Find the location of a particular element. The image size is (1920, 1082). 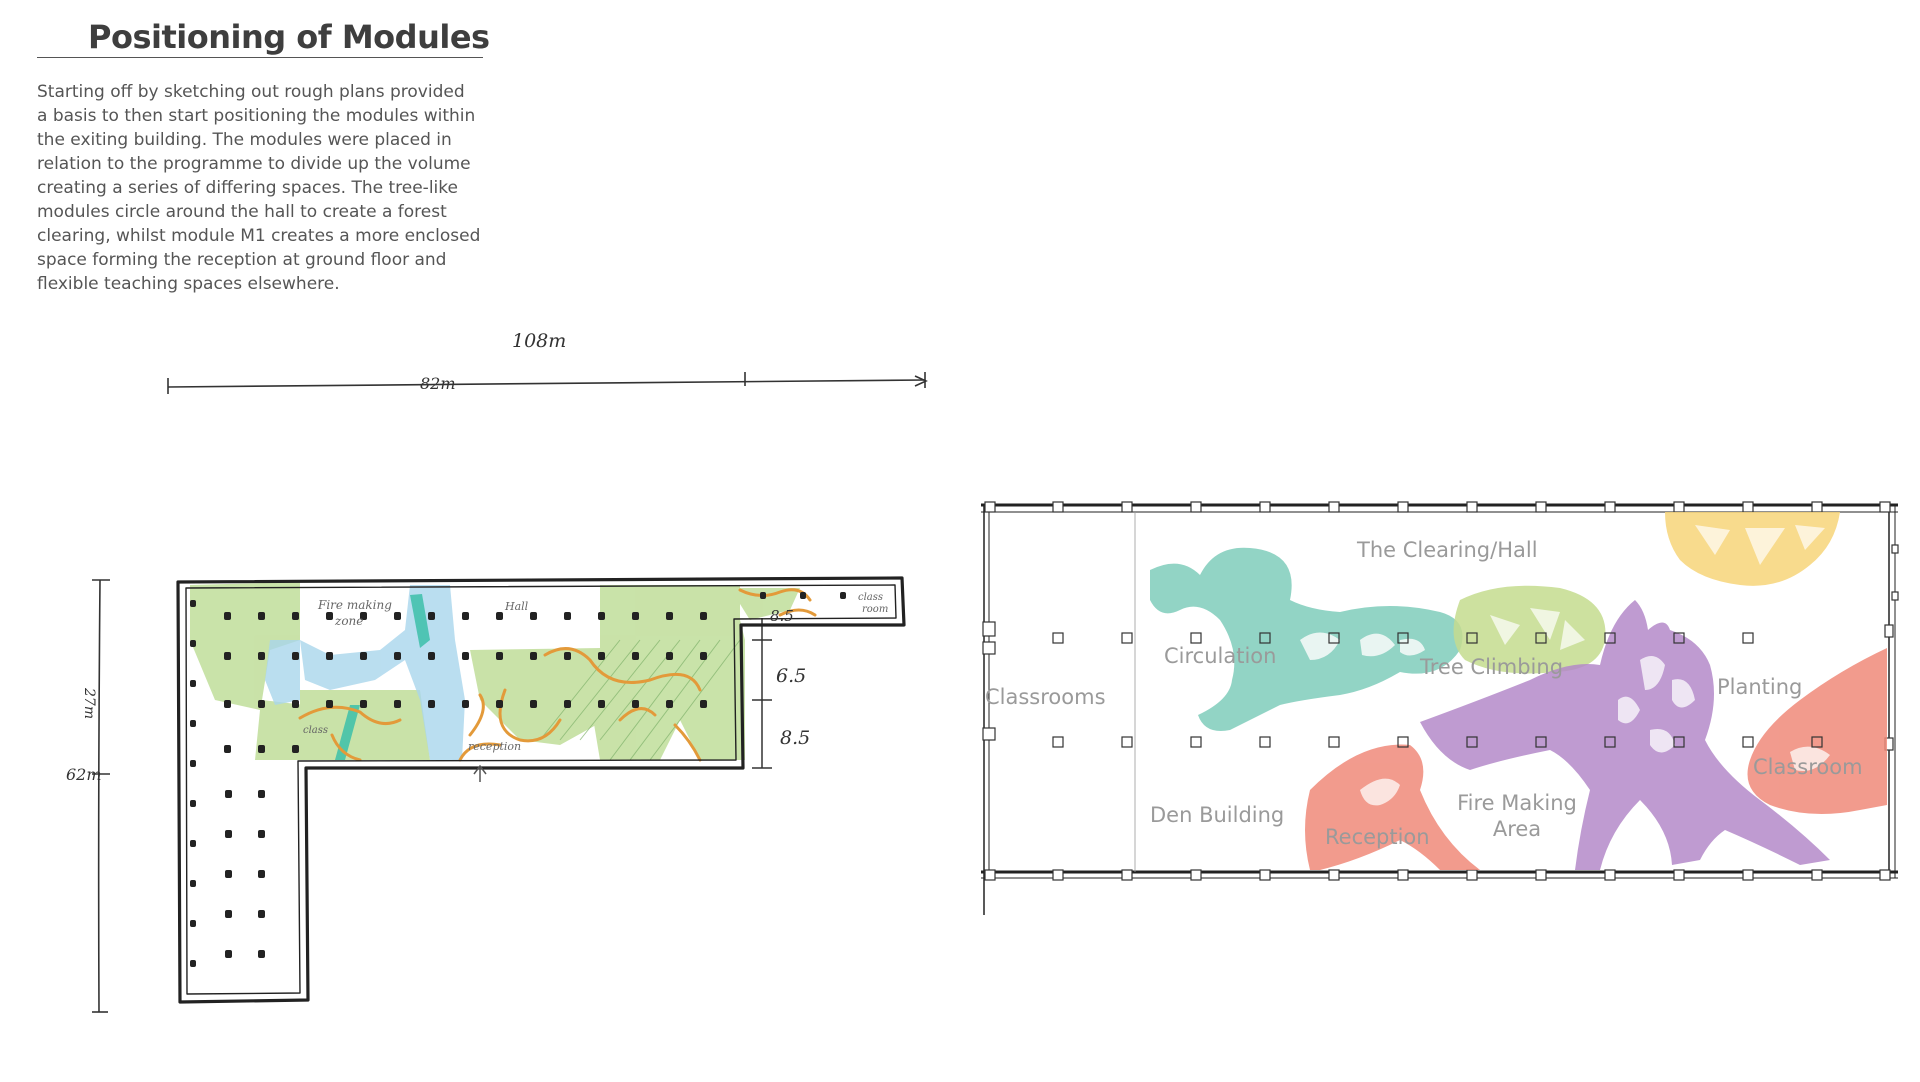

sketch-dimension-top is located at coordinates (547, 383).